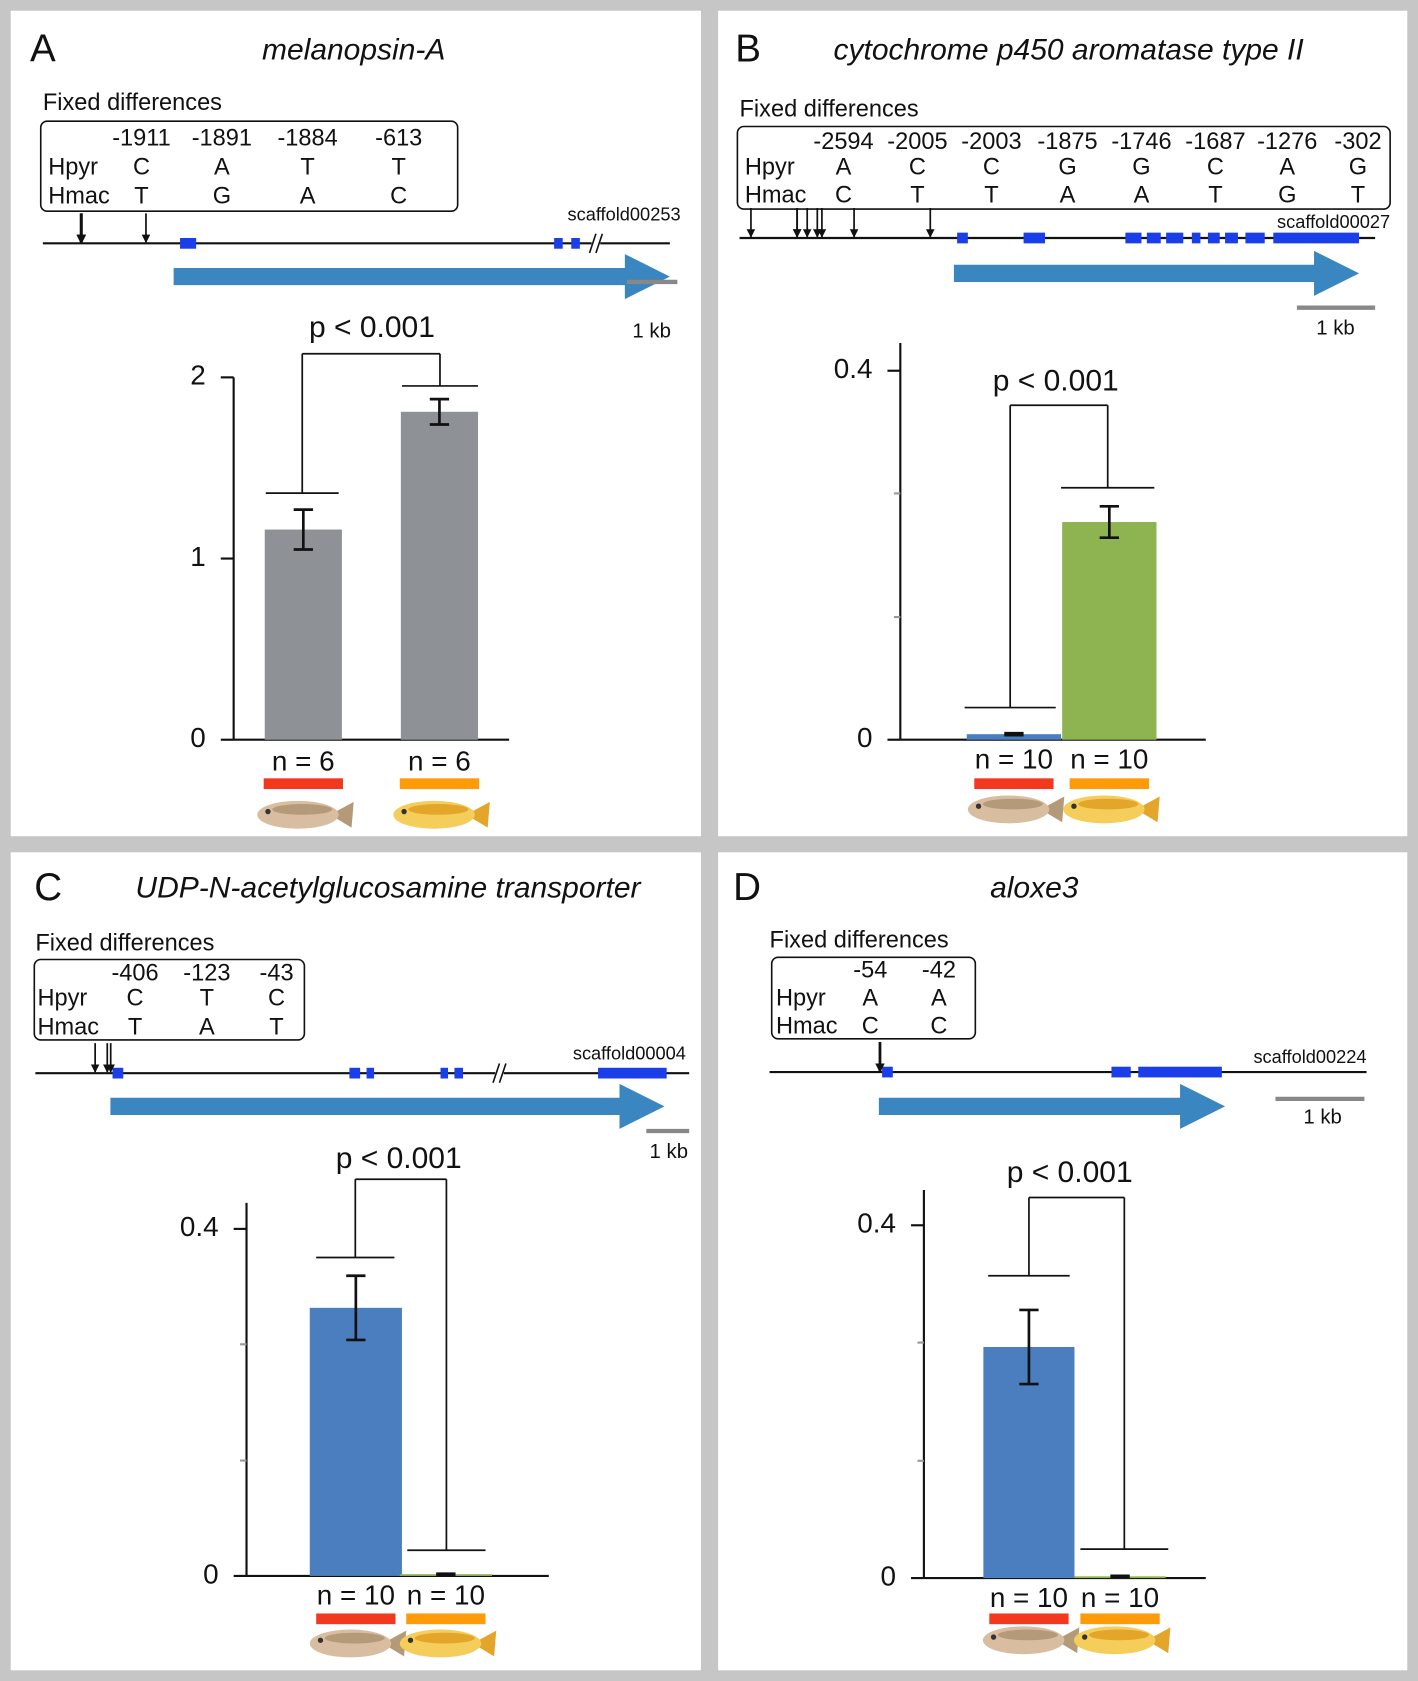 This screenshot has height=1681, width=1418. Describe the element at coordinates (222, 138) in the screenshot. I see `position-label: -1891` at that location.